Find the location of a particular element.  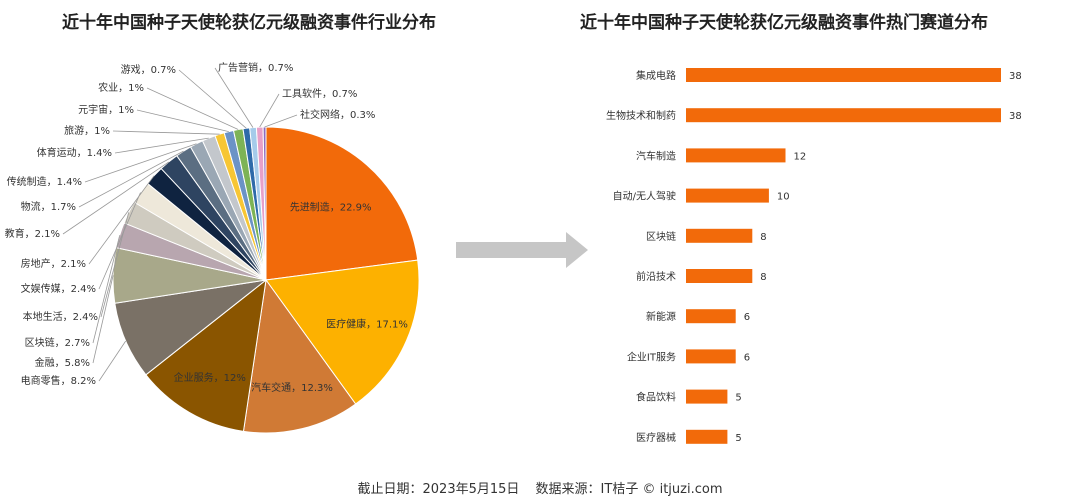

bar-category-label-9: 医疗器械 is located at coordinates (656, 437).